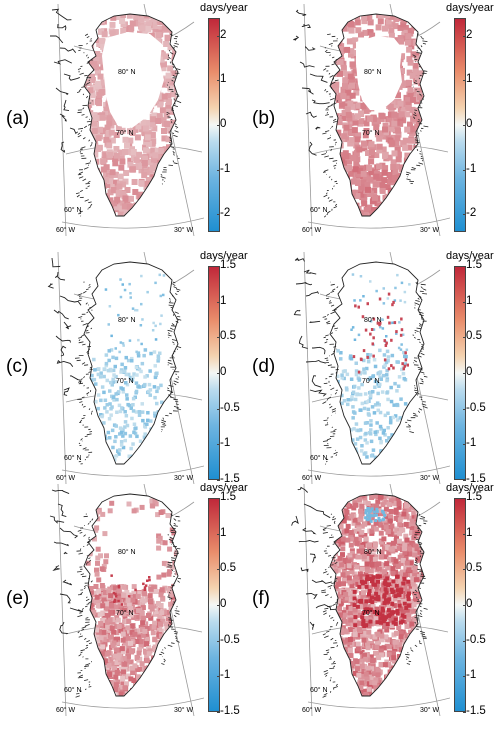 This screenshot has width=500, height=736. What do you see at coordinates (17, 366) in the screenshot?
I see `panel-label: (c)` at bounding box center [17, 366].